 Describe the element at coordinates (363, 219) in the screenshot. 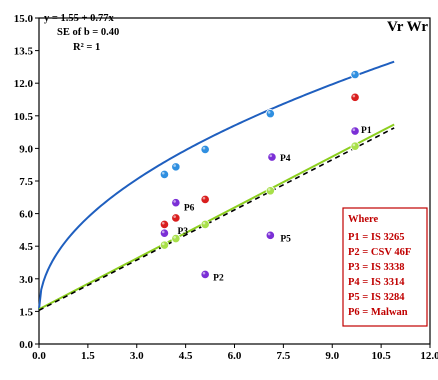

I see `legend-title: Where` at that location.